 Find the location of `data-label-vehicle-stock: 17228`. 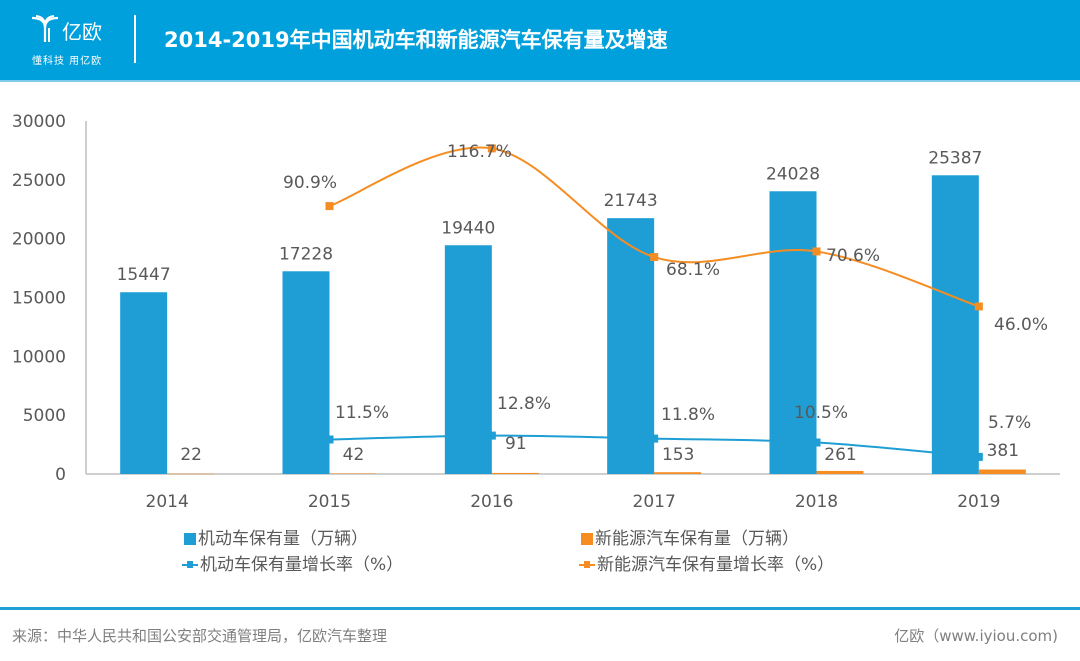

data-label-vehicle-stock: 17228 is located at coordinates (306, 254).